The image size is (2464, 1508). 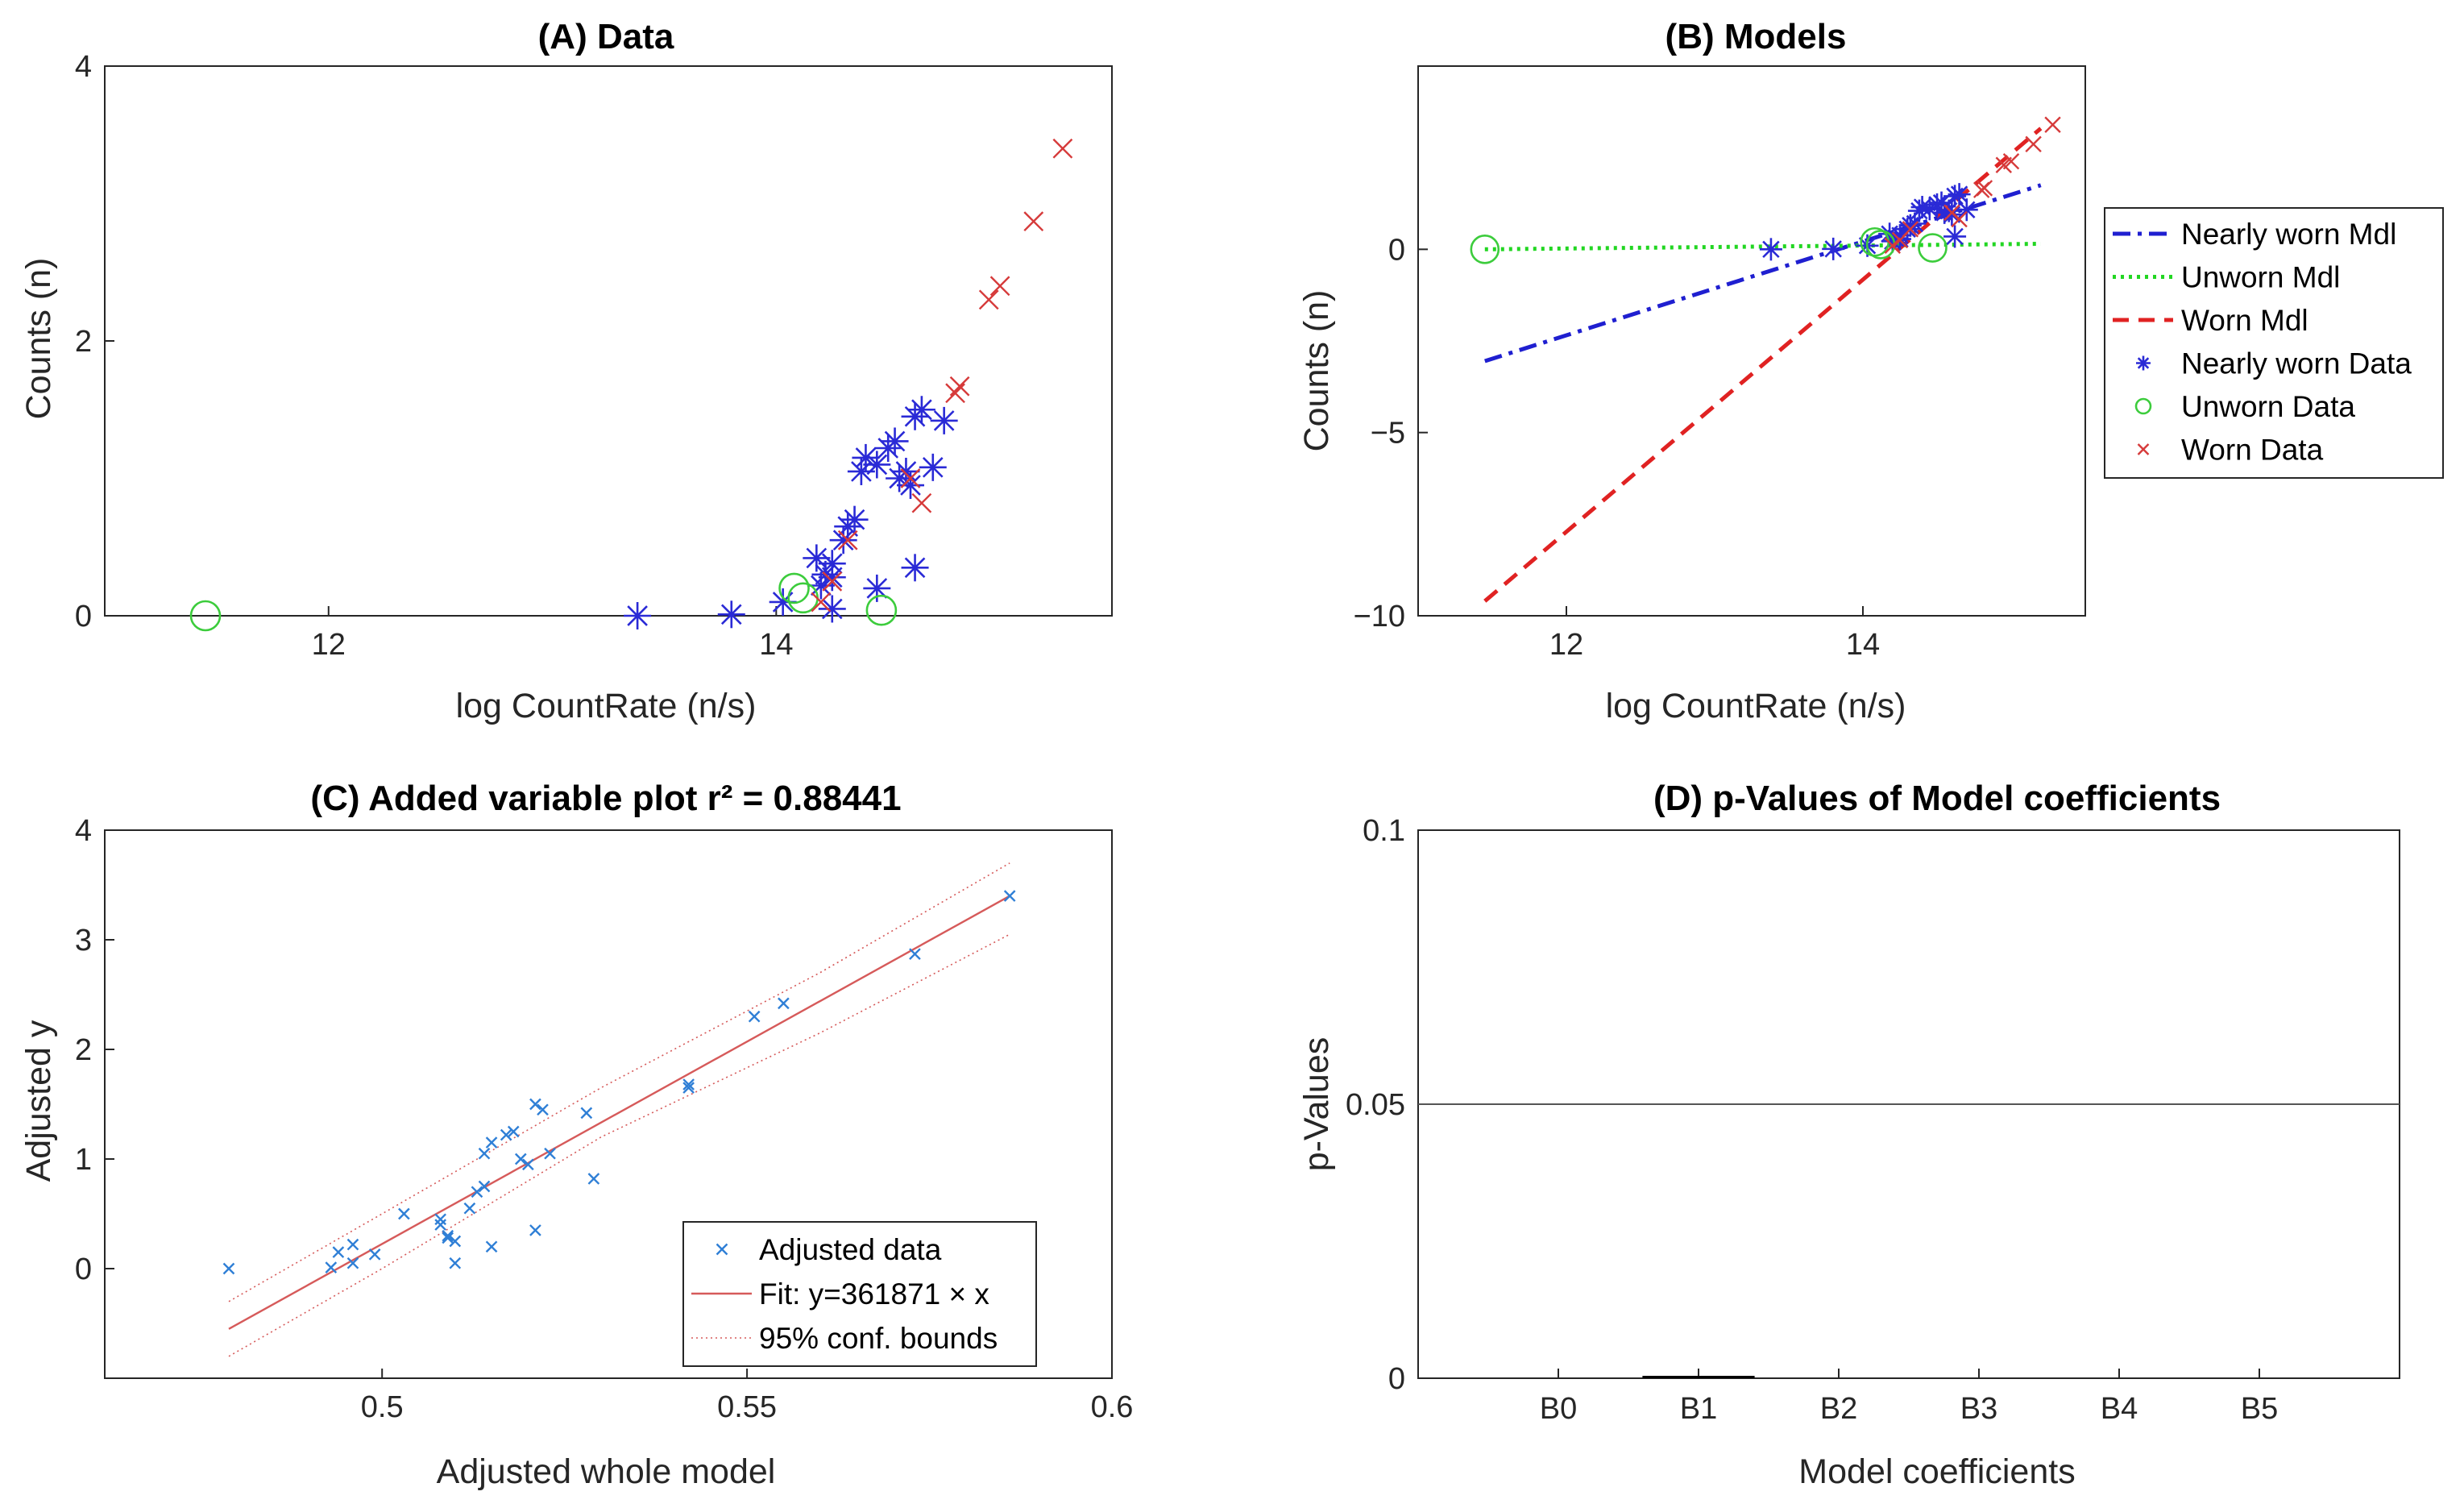 What do you see at coordinates (1752, 341) in the screenshot?
I see `panel-b-axes-box` at bounding box center [1752, 341].